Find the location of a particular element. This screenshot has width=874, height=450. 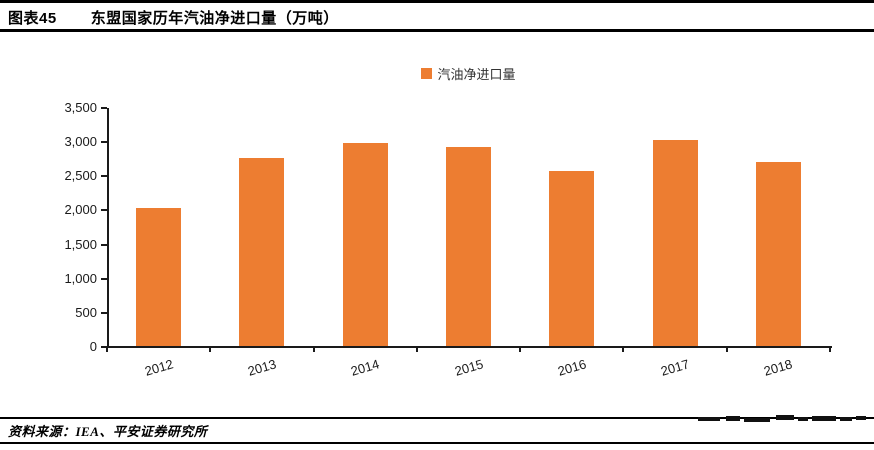

chart-legend: 汽油净进口量 is located at coordinates (468, 73).